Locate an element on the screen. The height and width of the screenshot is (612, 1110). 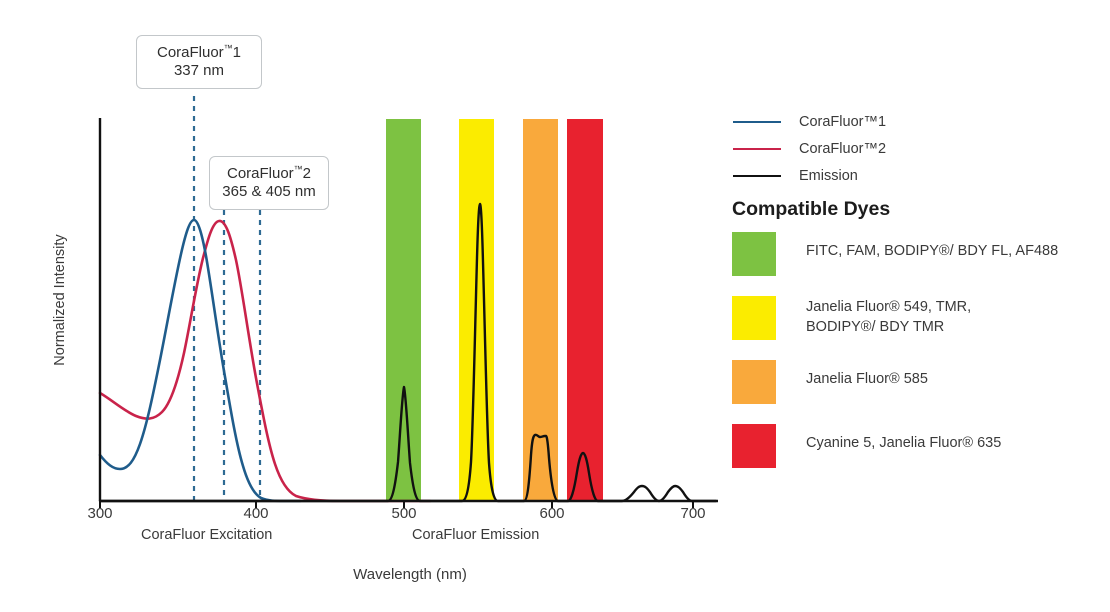
dye-item-green: FITC, FAM, BODIPY®/ BDY FL, AF488 is located at coordinates (919, 254).